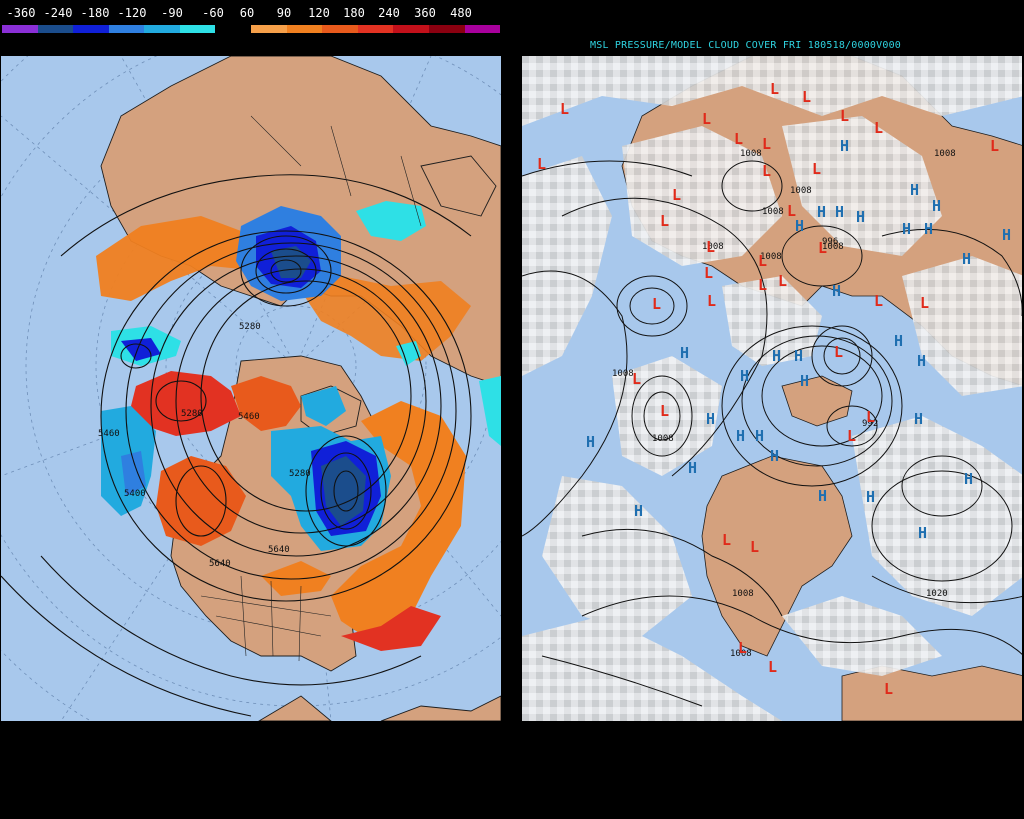  What do you see at coordinates (279, 550) in the screenshot?
I see `contour-label: 5640` at bounding box center [279, 550].